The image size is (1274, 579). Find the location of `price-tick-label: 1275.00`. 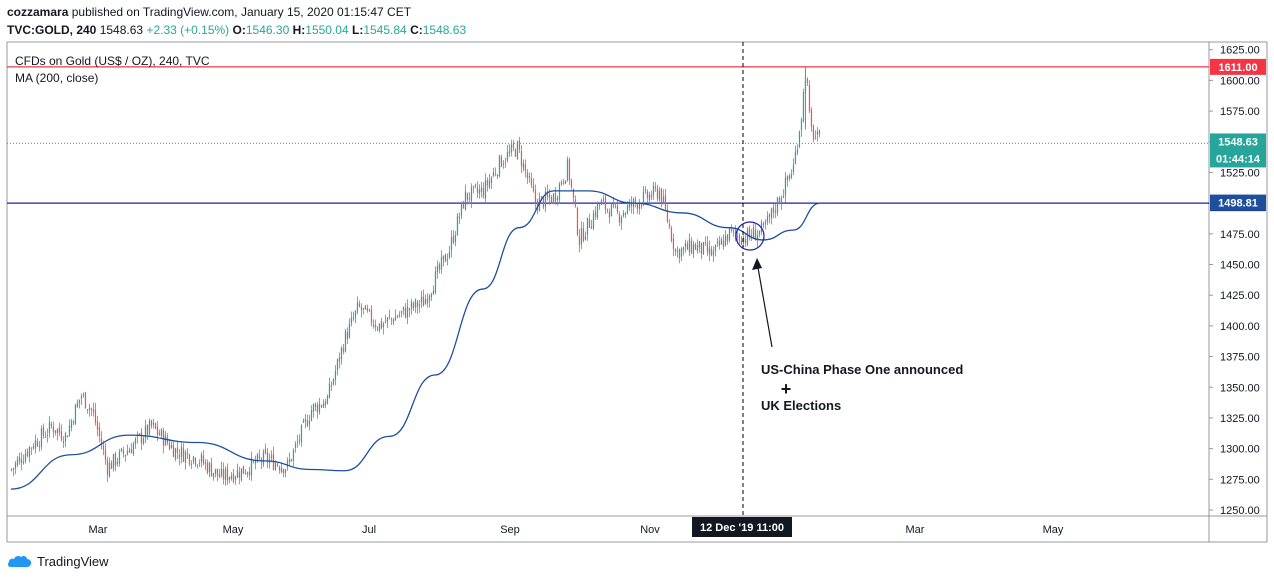

price-tick-label: 1275.00 is located at coordinates (1240, 480).